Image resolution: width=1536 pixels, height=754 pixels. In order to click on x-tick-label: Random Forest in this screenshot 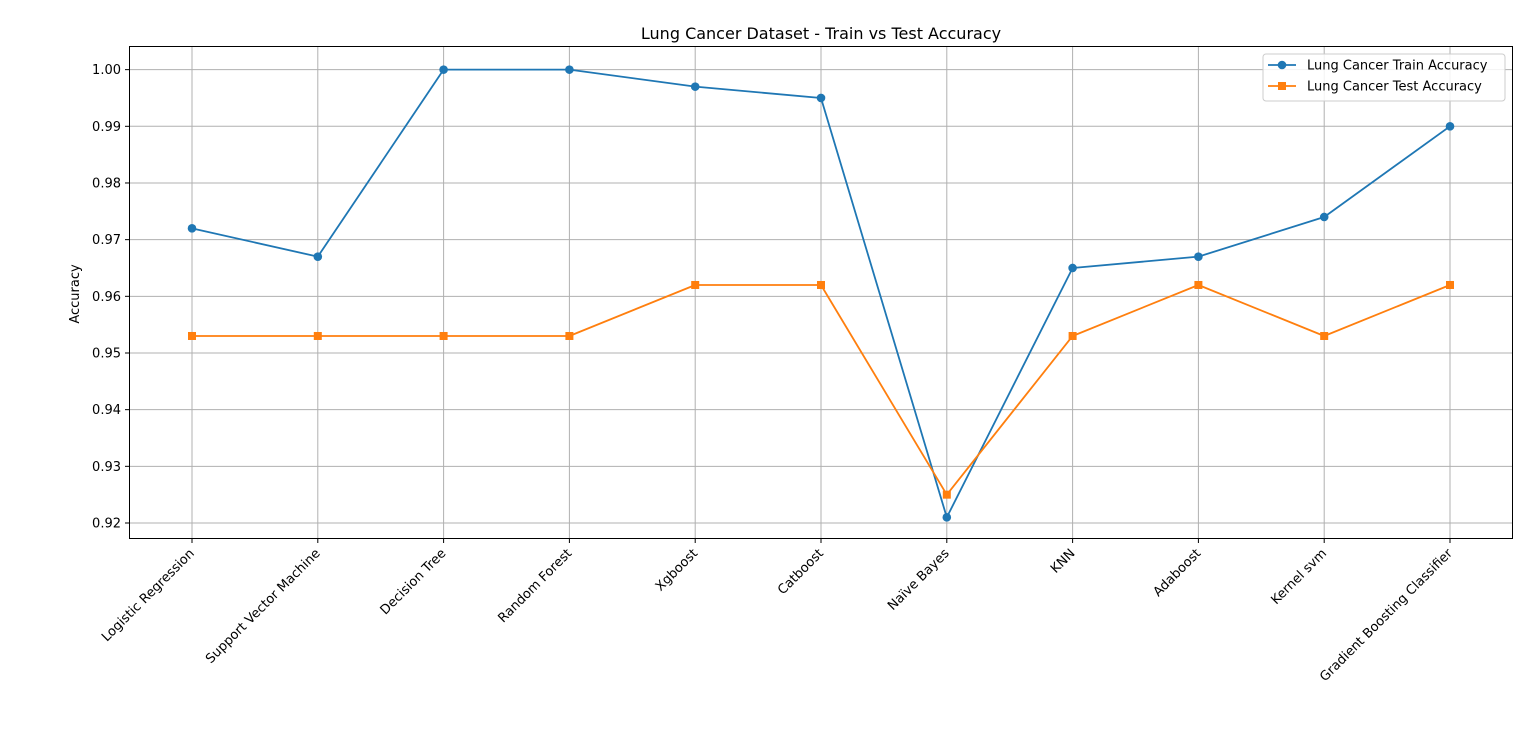, I will do `click(535, 586)`.